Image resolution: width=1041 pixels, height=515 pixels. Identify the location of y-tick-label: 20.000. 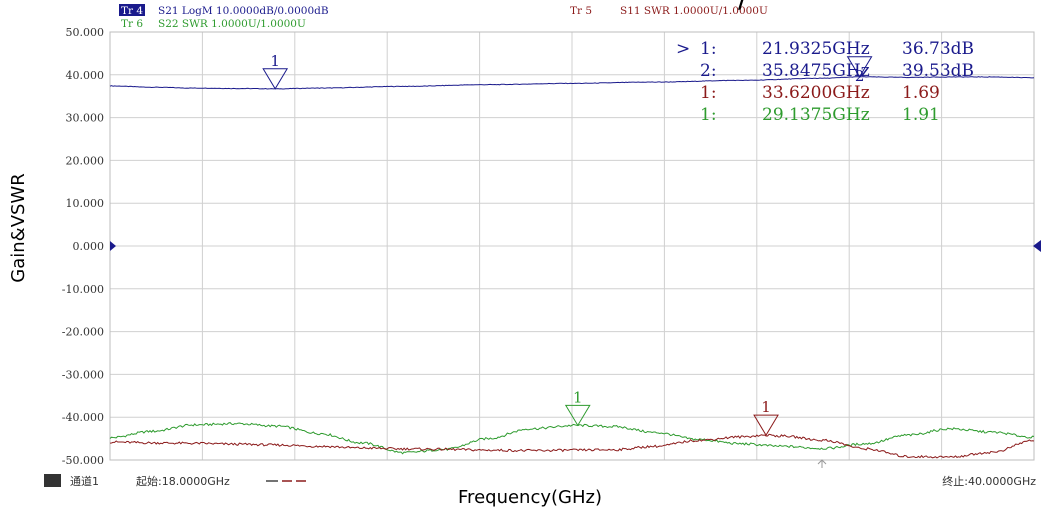
(85, 160).